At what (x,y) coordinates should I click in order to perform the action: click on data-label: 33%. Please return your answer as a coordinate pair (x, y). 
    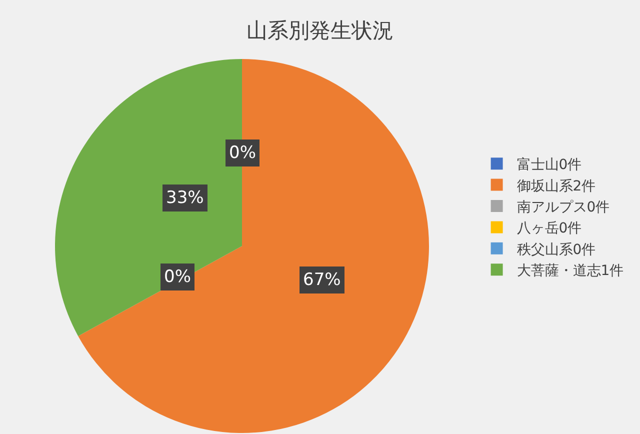
    Looking at the image, I should click on (185, 198).